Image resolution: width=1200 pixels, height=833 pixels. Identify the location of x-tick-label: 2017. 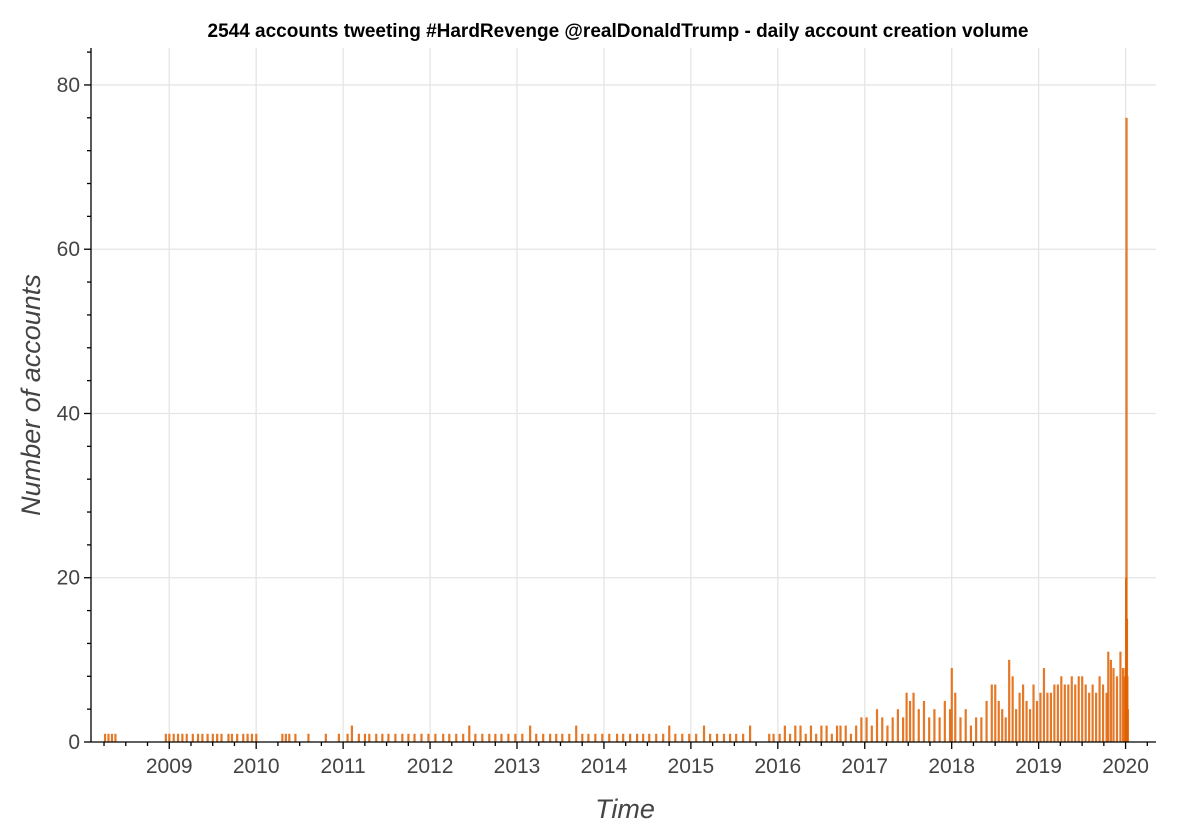
(864, 766).